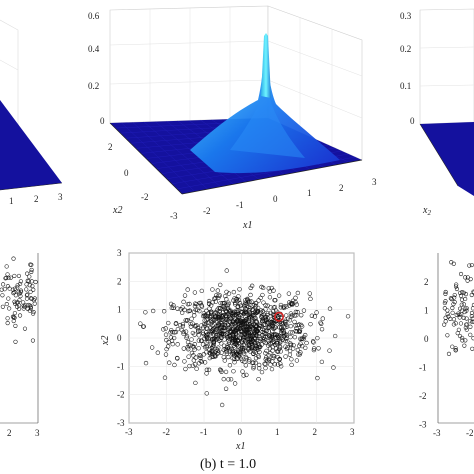 The image size is (474, 474). I want to click on figure-caption: (b) t = 1.0, so click(228, 464).